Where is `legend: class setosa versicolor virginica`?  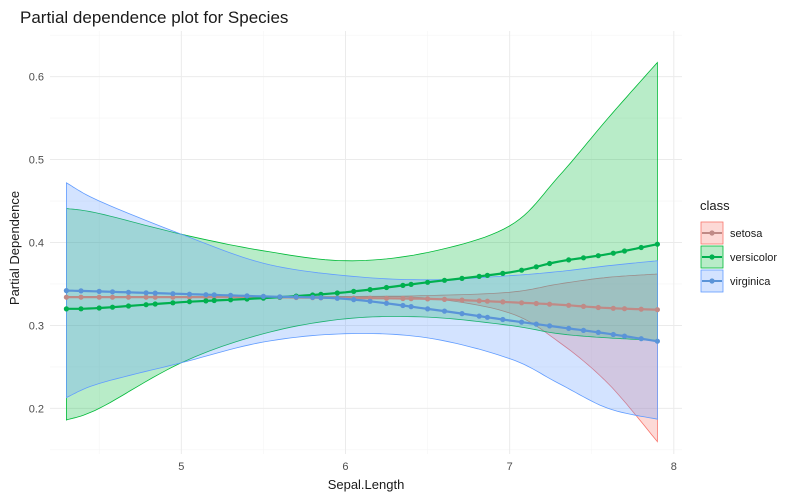
legend: class setosa versicolor virginica is located at coordinates (738, 245).